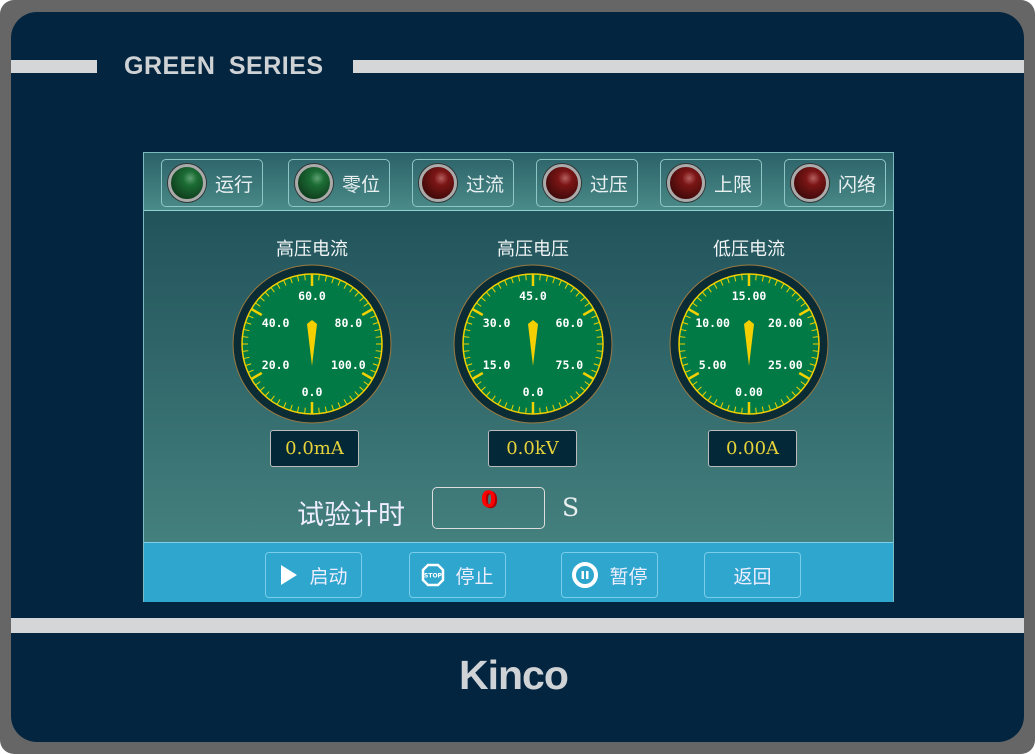  I want to click on indicator-overcurrent: 过流, so click(463, 183).